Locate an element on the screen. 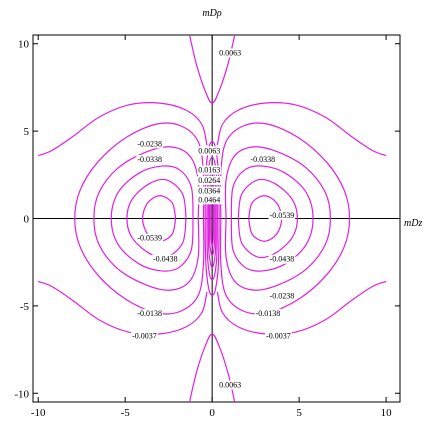 Image resolution: width=436 pixels, height=436 pixels. y-tick-label: 0 is located at coordinates (27, 220).